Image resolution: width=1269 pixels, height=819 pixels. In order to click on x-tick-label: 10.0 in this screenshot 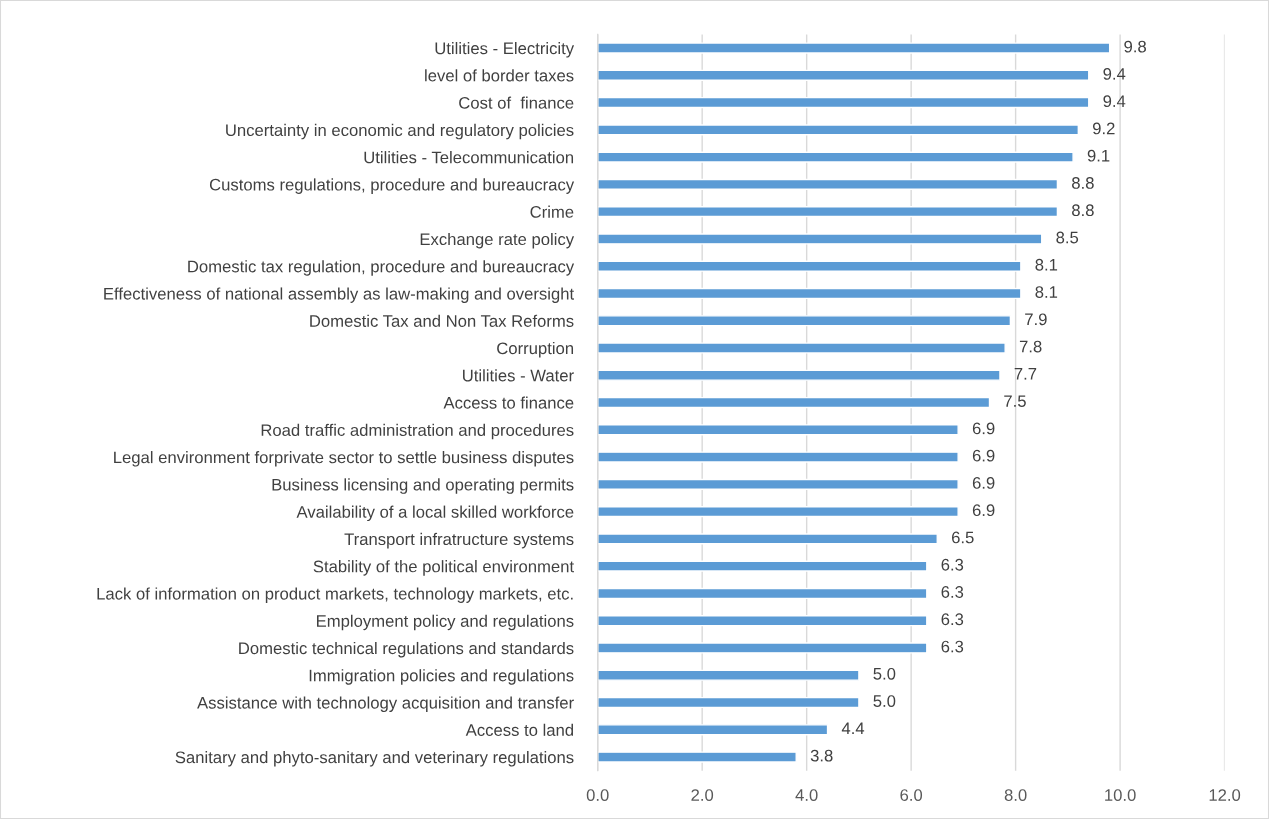, I will do `click(1120, 795)`.